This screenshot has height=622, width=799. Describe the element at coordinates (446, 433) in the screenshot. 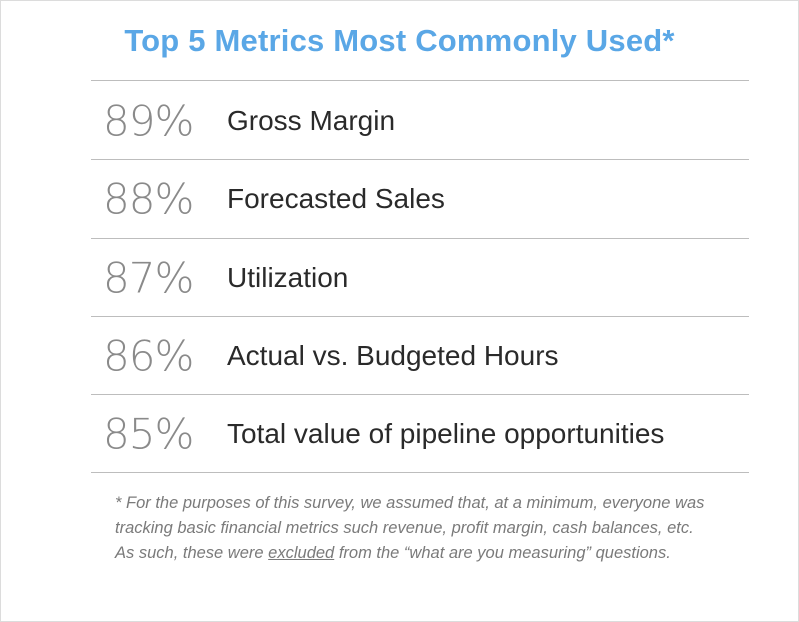

I see `metric-label: Total value of pipeline opportunities` at that location.